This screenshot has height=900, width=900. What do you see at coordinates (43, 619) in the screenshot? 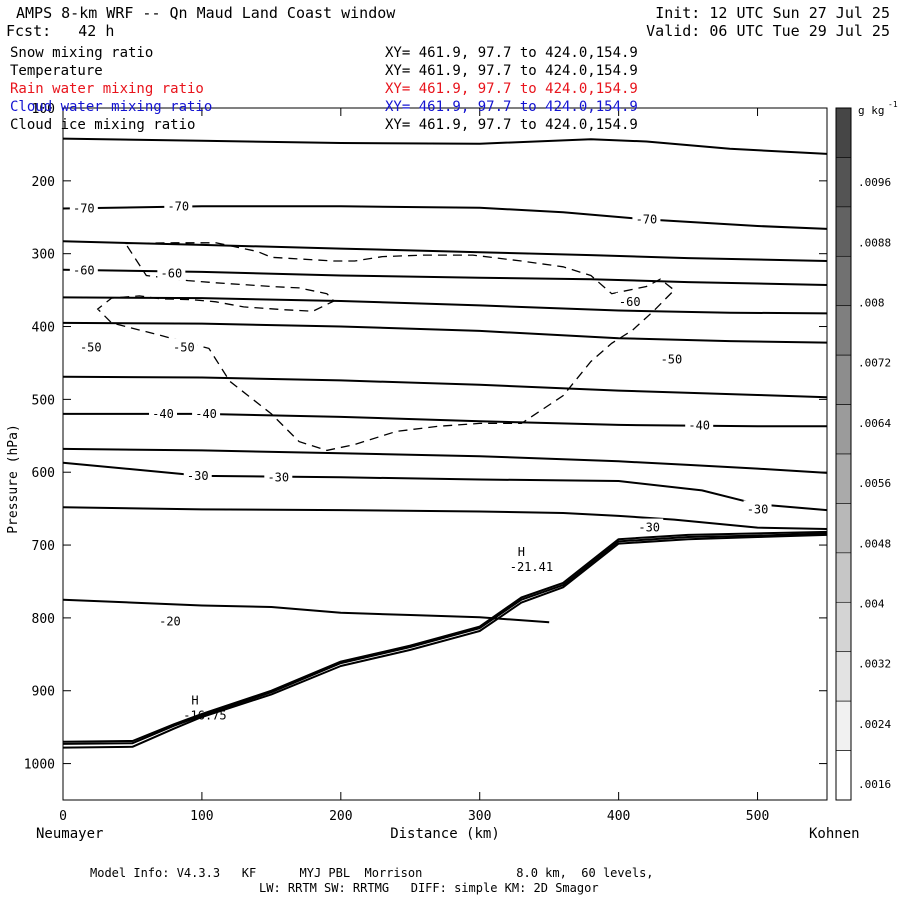
I see `y-tick-label: 800` at bounding box center [43, 619].